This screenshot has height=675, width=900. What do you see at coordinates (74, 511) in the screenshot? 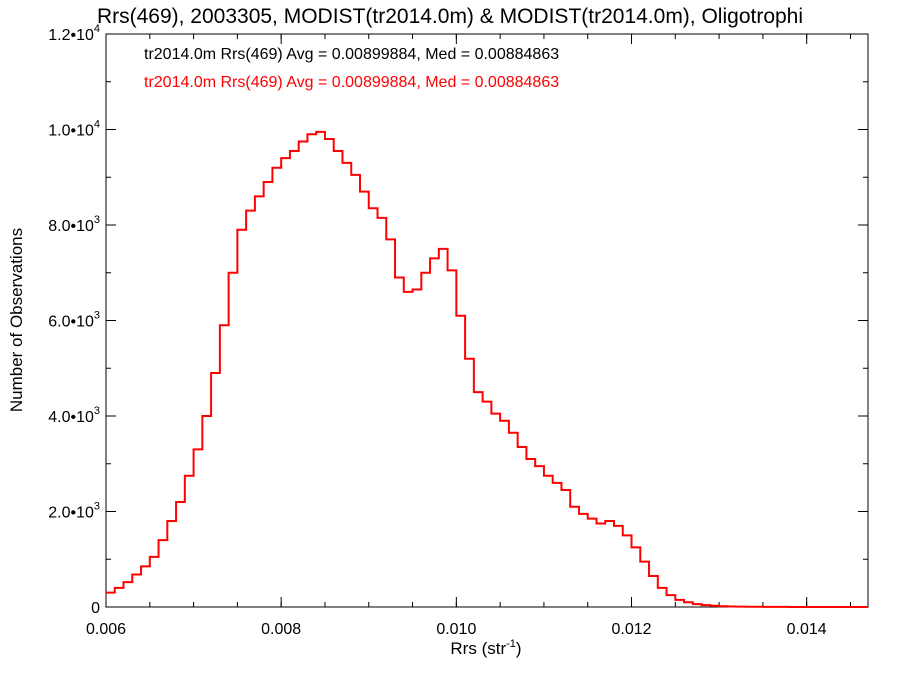
I see `y-tick-label-1: 2.0•103` at bounding box center [74, 511].